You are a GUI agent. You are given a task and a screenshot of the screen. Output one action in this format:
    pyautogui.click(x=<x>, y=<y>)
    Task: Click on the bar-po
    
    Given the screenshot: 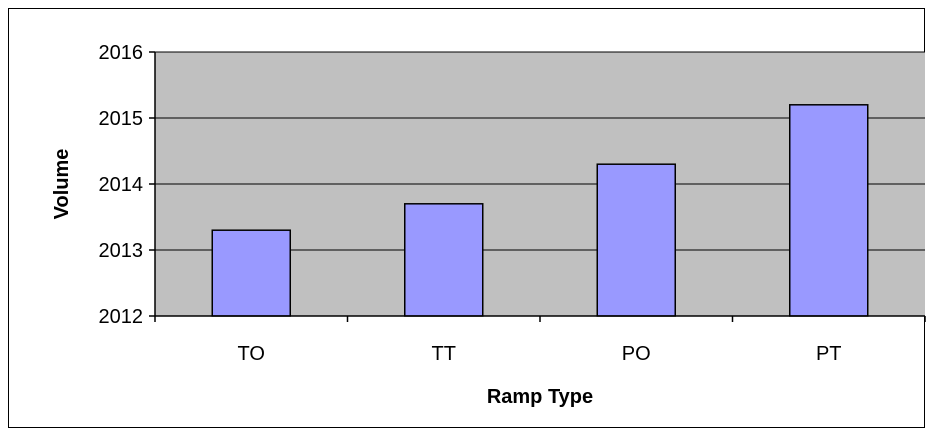 What is the action you would take?
    pyautogui.click(x=636, y=240)
    